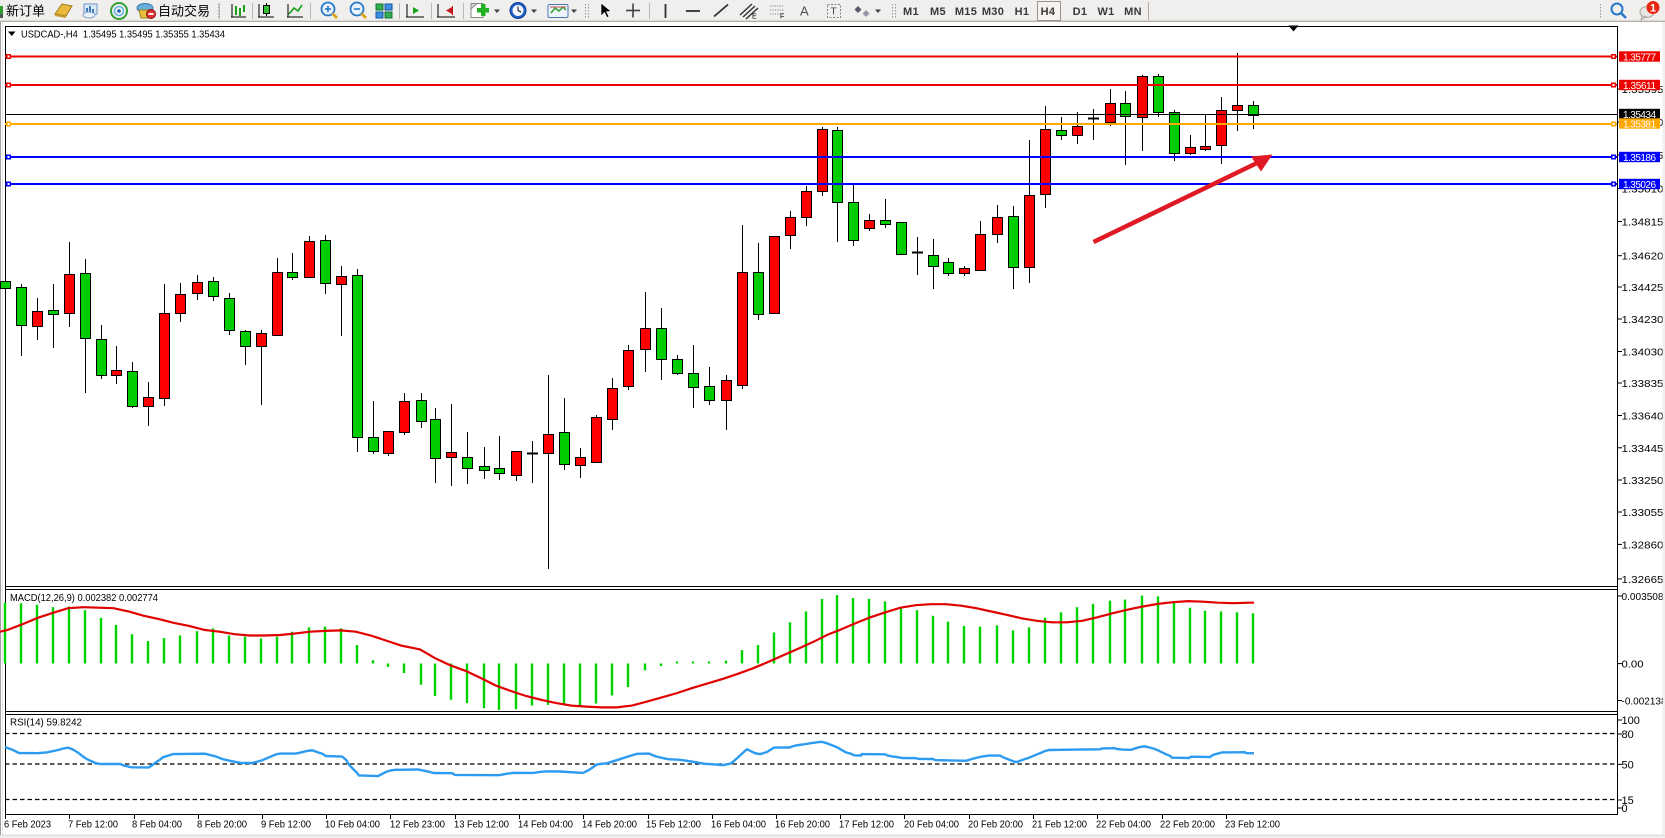 Image resolution: width=1665 pixels, height=838 pixels. Describe the element at coordinates (1133, 12) in the screenshot. I see `svg-text: MN` at that location.